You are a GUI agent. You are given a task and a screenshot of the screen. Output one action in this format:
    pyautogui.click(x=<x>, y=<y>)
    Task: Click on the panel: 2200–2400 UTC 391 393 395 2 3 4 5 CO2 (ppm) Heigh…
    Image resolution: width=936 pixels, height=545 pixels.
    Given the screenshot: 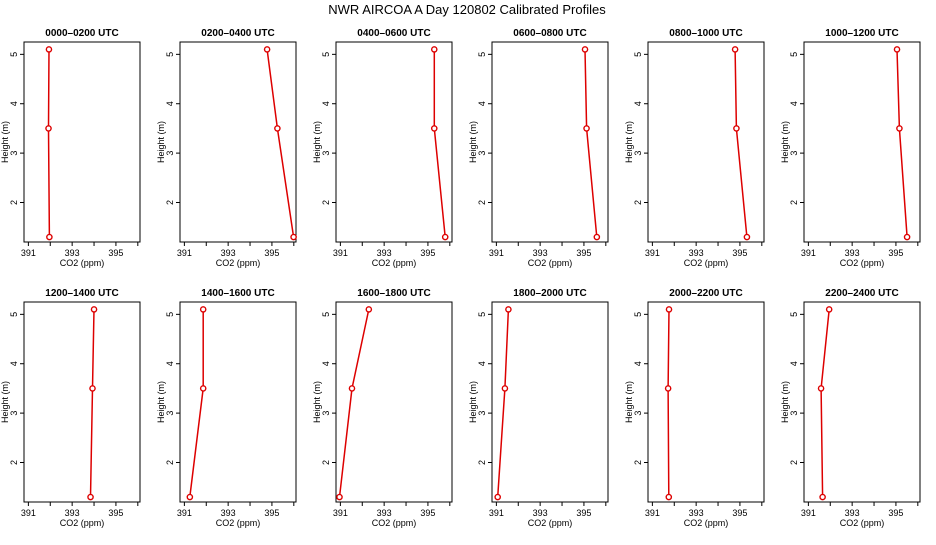 What is the action you would take?
    pyautogui.click(x=850, y=408)
    